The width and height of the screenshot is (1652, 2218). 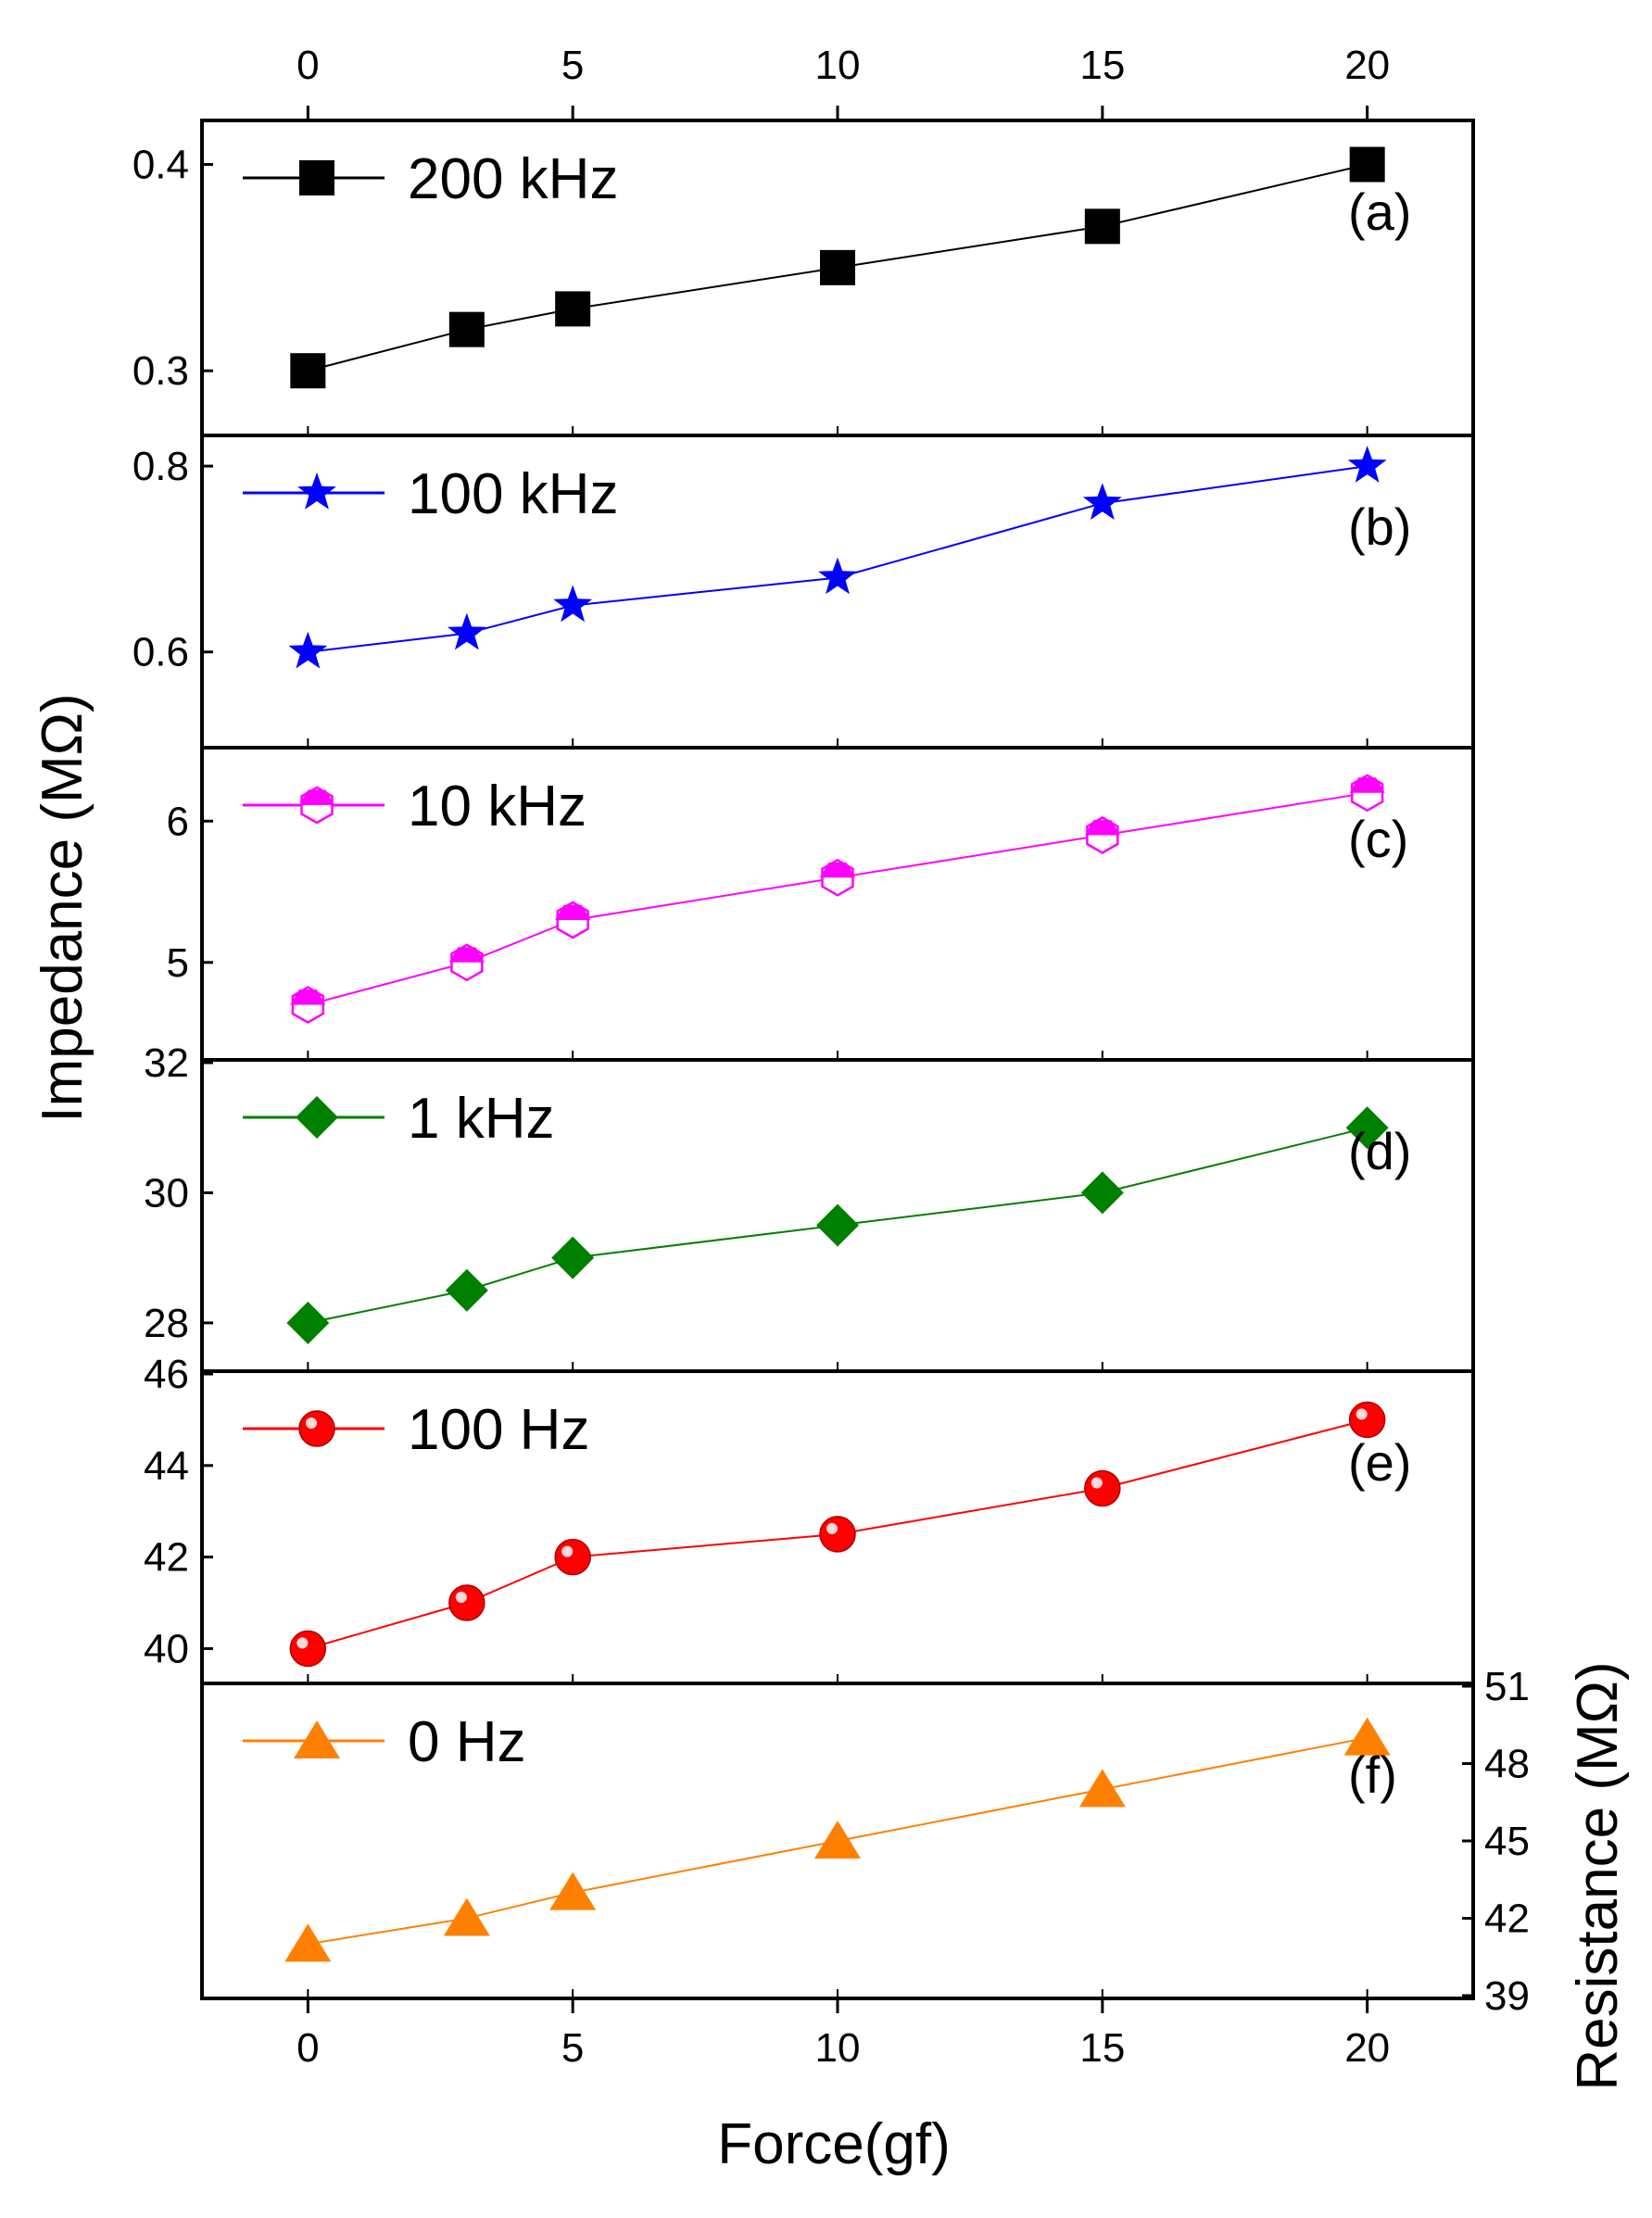 What do you see at coordinates (161, 466) in the screenshot?
I see `y-tick-label: 0.8` at bounding box center [161, 466].